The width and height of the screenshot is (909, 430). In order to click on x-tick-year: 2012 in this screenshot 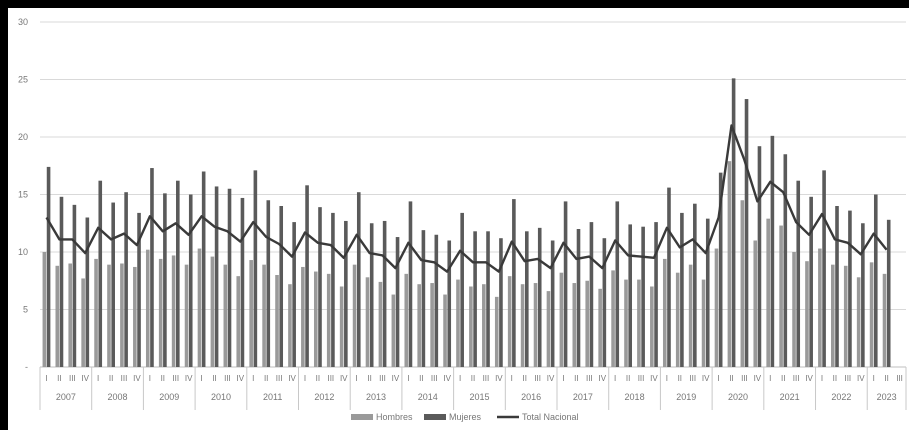, I will do `click(324, 397)`.